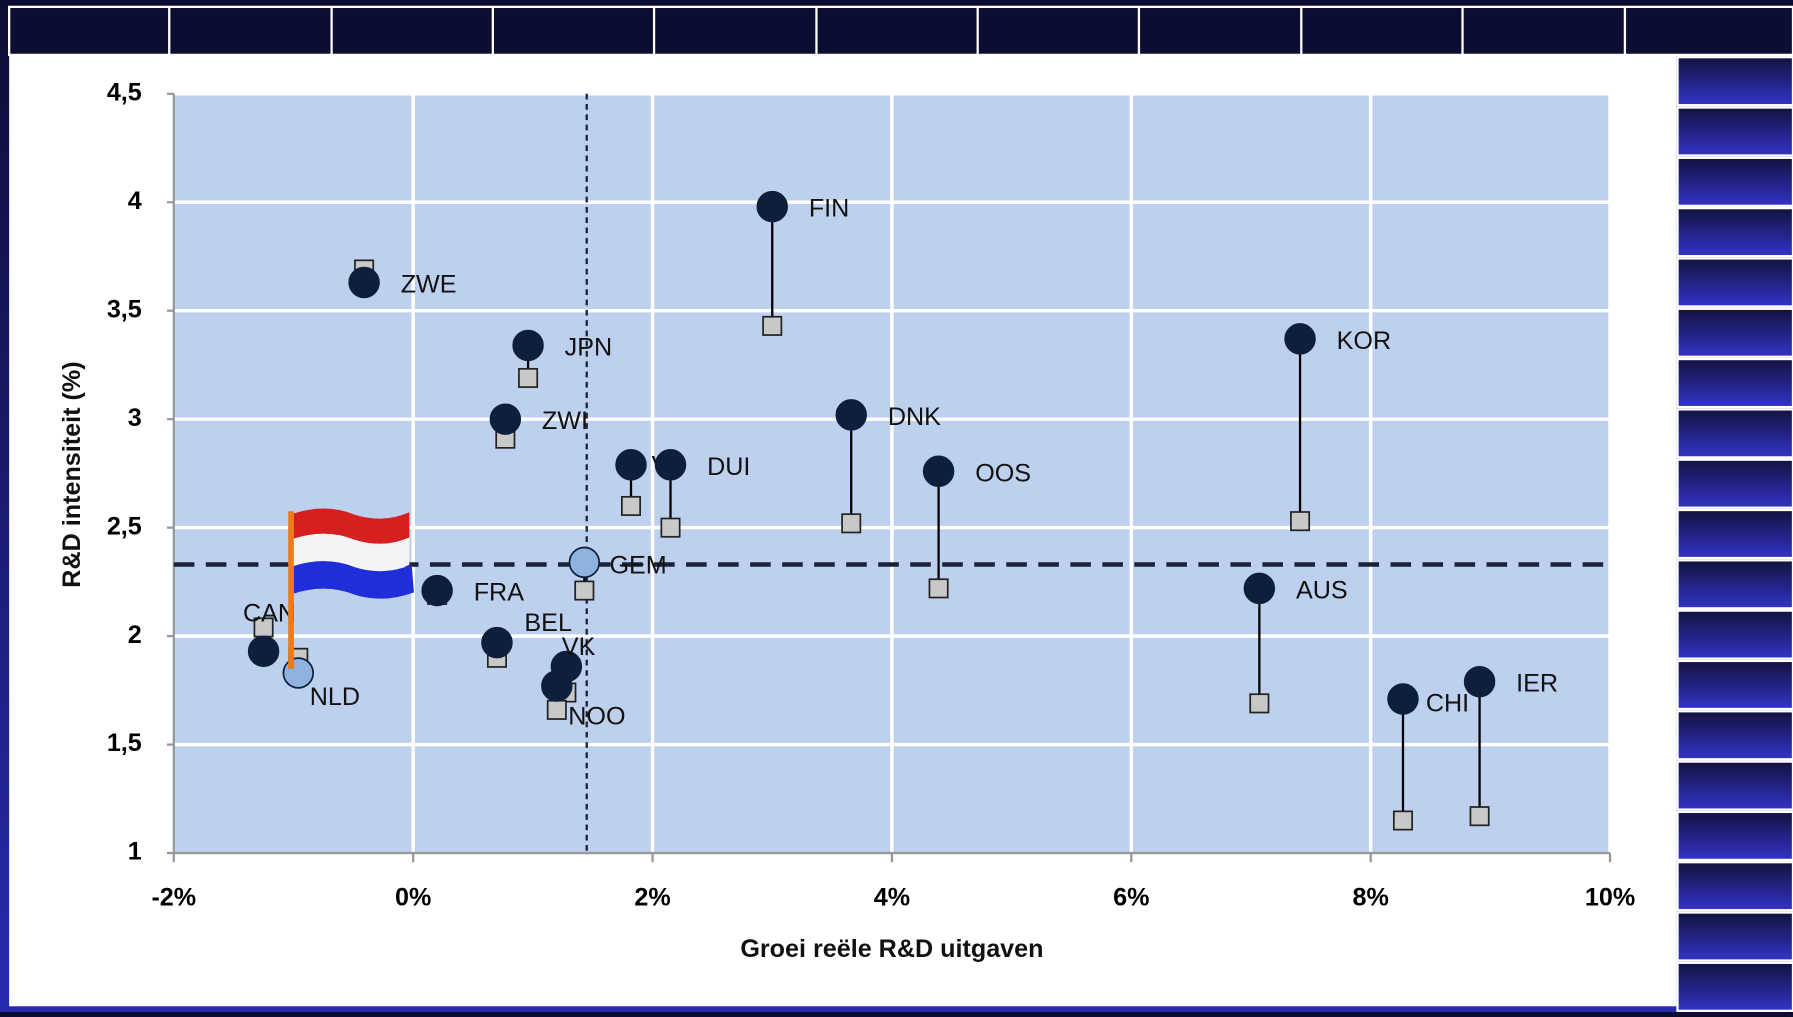 The height and width of the screenshot is (1017, 1793). What do you see at coordinates (1537, 684) in the screenshot?
I see `point-label: IER` at bounding box center [1537, 684].